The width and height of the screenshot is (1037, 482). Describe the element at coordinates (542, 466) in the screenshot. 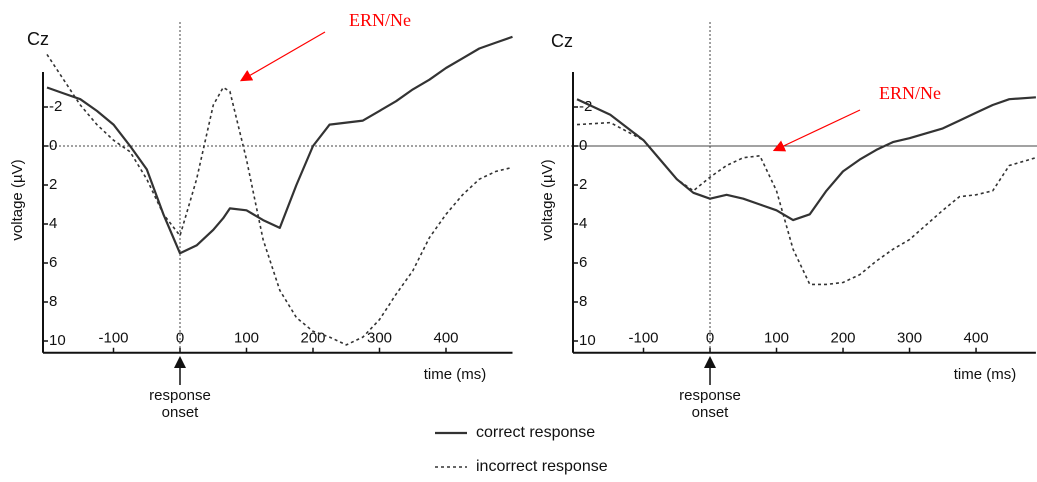

I see `legend-label: incorrect response` at that location.